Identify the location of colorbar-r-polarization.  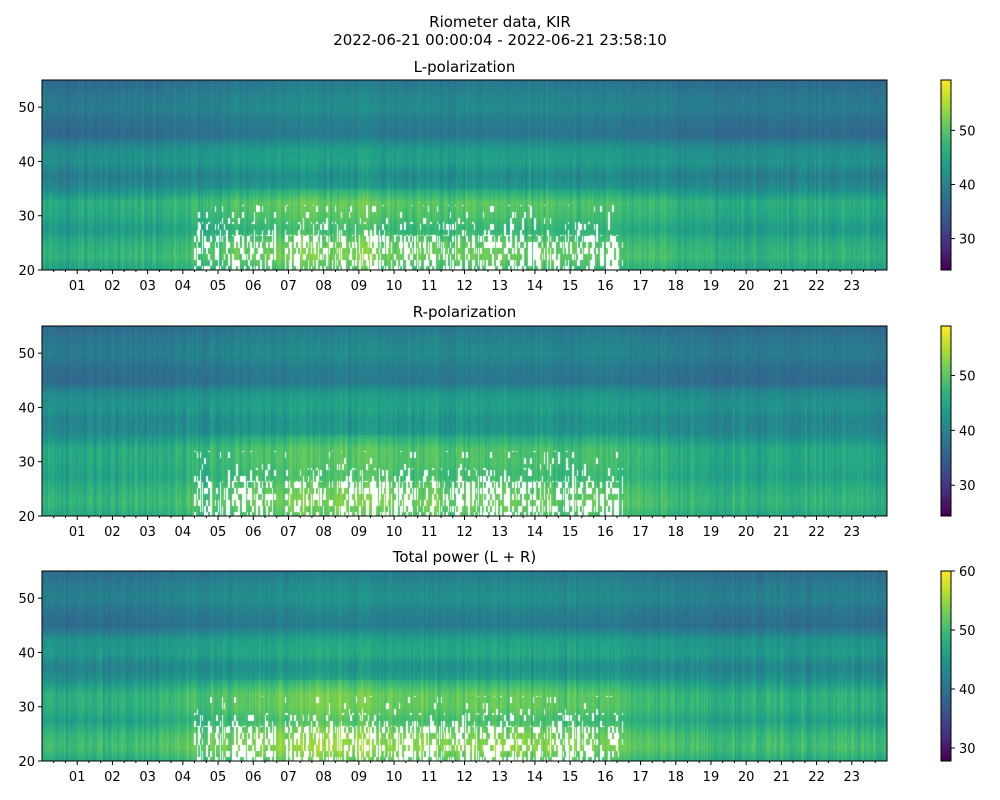
(946, 421).